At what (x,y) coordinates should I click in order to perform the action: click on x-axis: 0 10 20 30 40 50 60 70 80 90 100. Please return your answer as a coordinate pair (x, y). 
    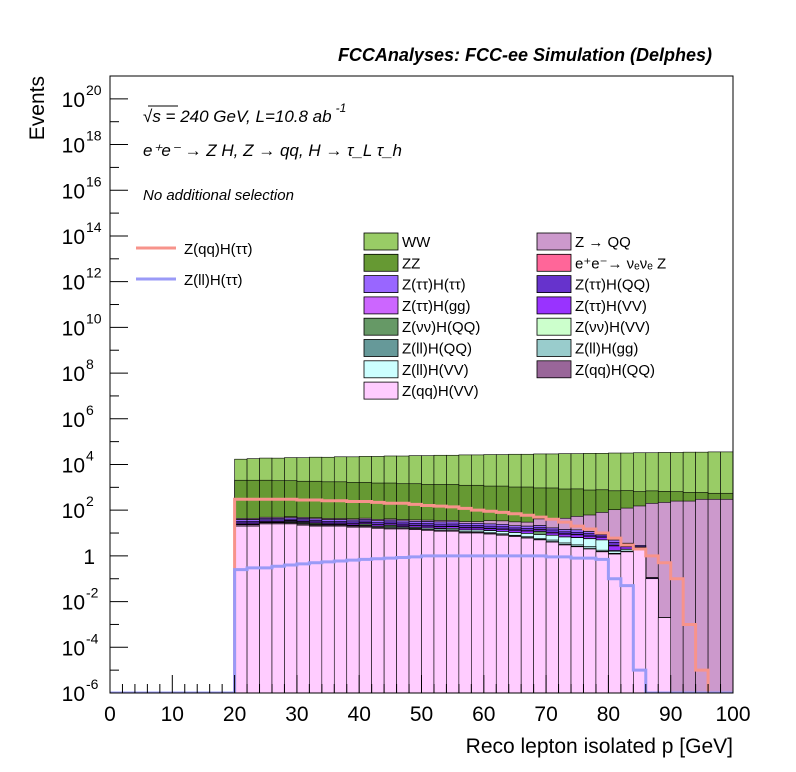
    Looking at the image, I should click on (427, 700).